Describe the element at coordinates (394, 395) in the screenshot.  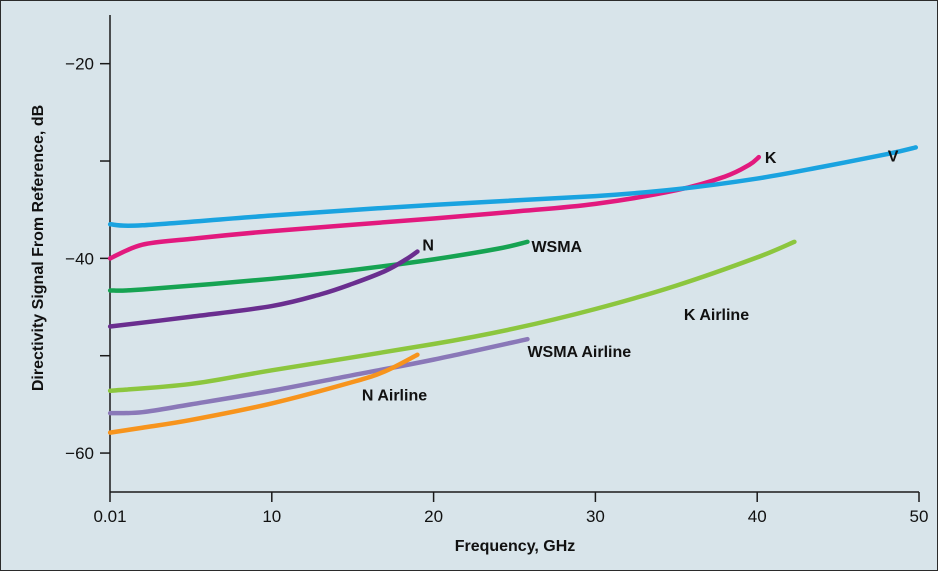
I see `series-label-n-airline: N Airline` at that location.